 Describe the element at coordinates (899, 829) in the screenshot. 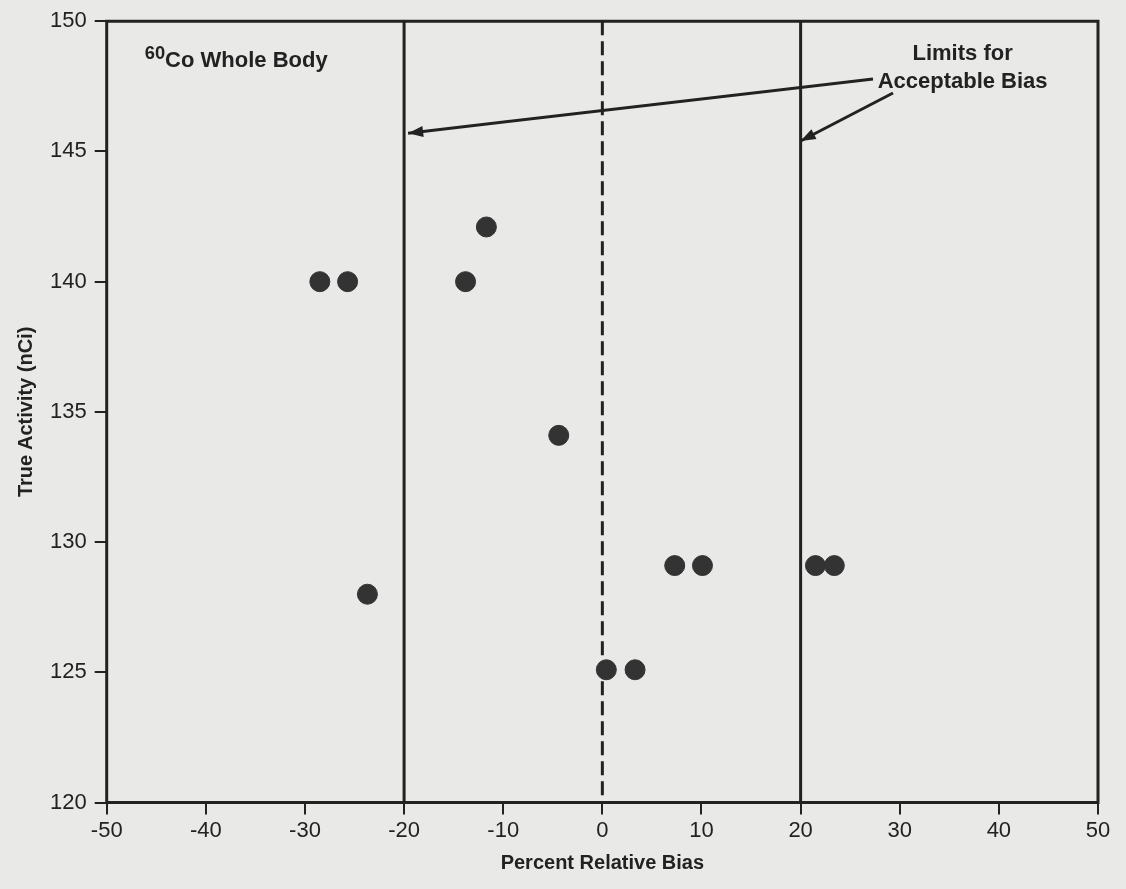

I see `x-tick-label: 30` at that location.